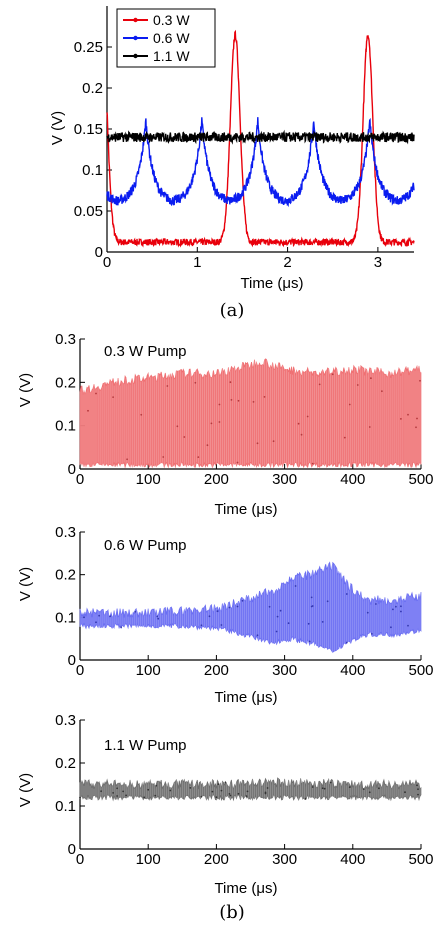 The height and width of the screenshot is (929, 445). I want to click on panel-b2-x-label: Time (μs), so click(245, 697).